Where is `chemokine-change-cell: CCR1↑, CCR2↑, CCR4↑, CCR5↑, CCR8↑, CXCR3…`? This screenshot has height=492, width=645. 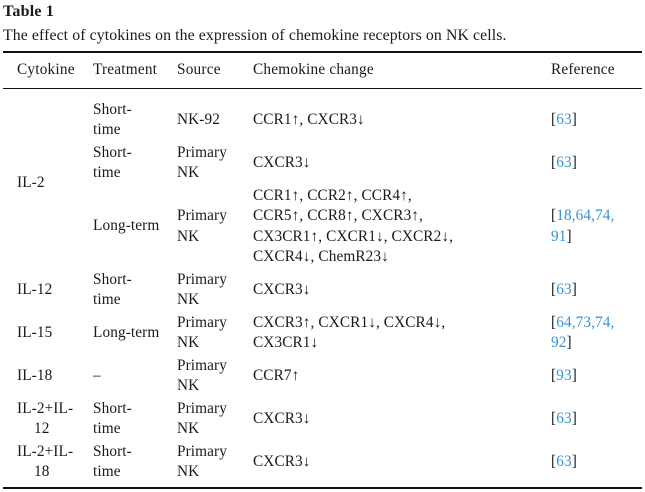
chemokine-change-cell: CCR1↑, CCR2↑, CCR4↑, CCR5↑, CCR8↑, CXCR3… is located at coordinates (353, 226).